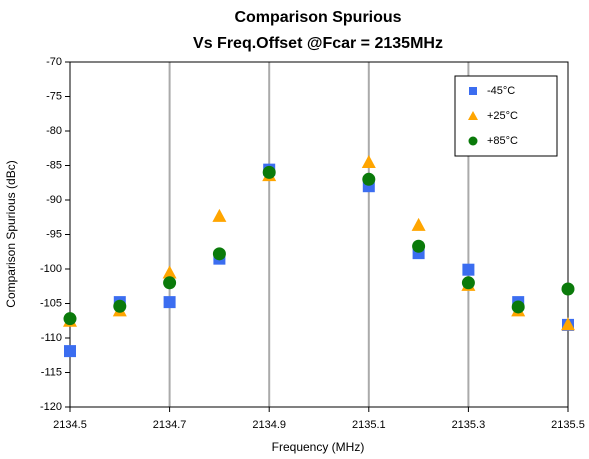 The image size is (589, 459). I want to click on x-tick-label: 2134.5, so click(70, 425).